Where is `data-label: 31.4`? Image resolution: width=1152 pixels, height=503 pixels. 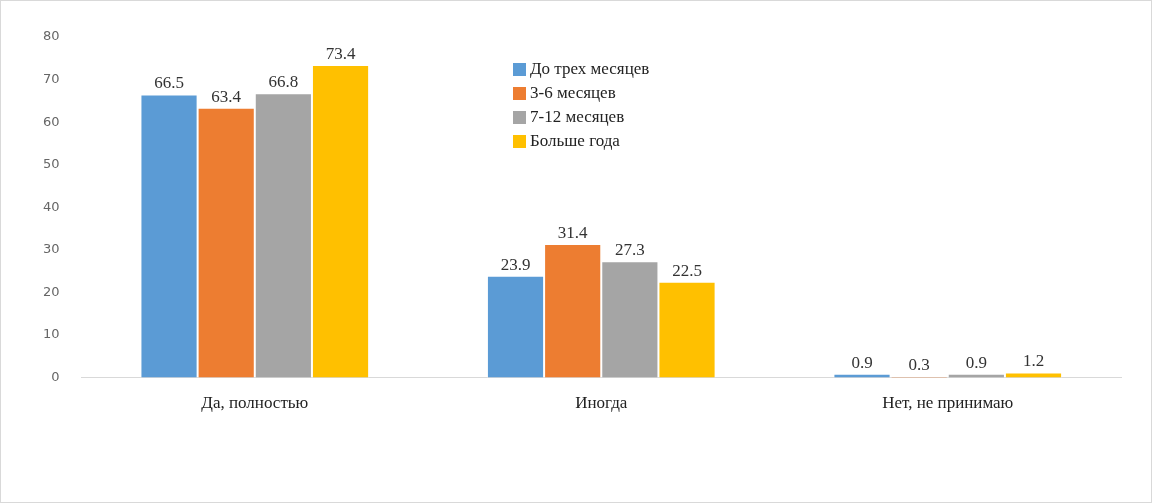 data-label: 31.4 is located at coordinates (573, 232).